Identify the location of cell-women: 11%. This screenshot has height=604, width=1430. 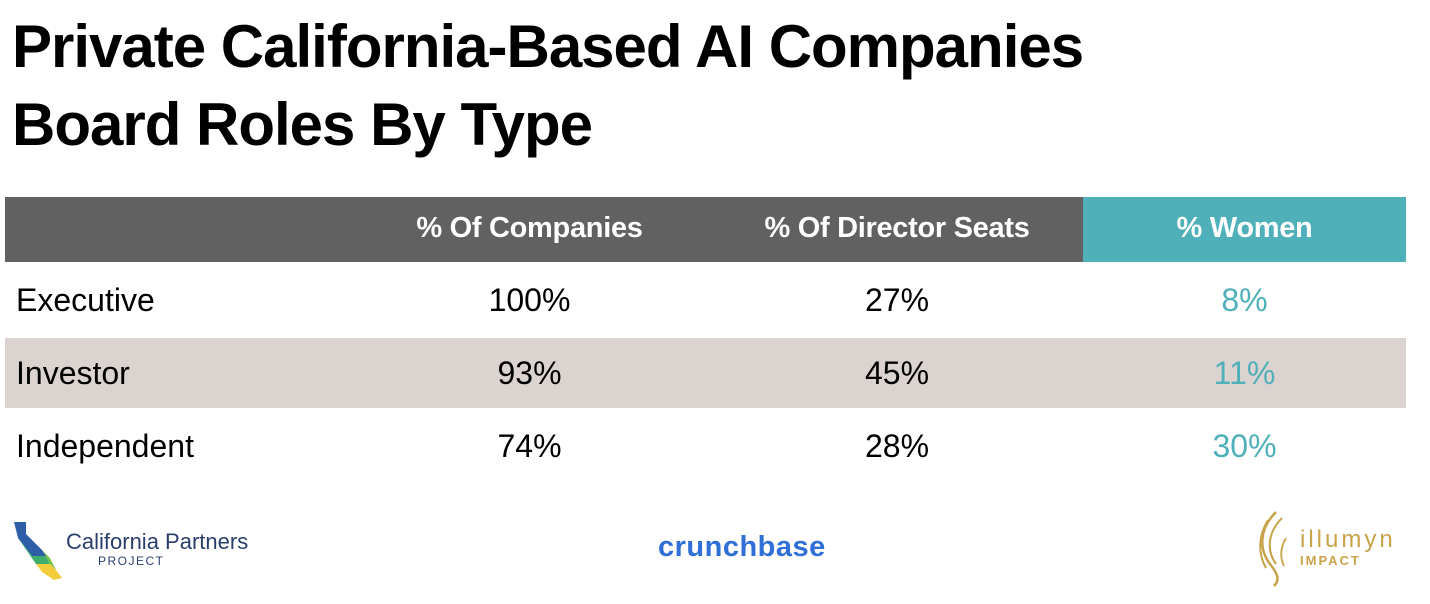
(1244, 372).